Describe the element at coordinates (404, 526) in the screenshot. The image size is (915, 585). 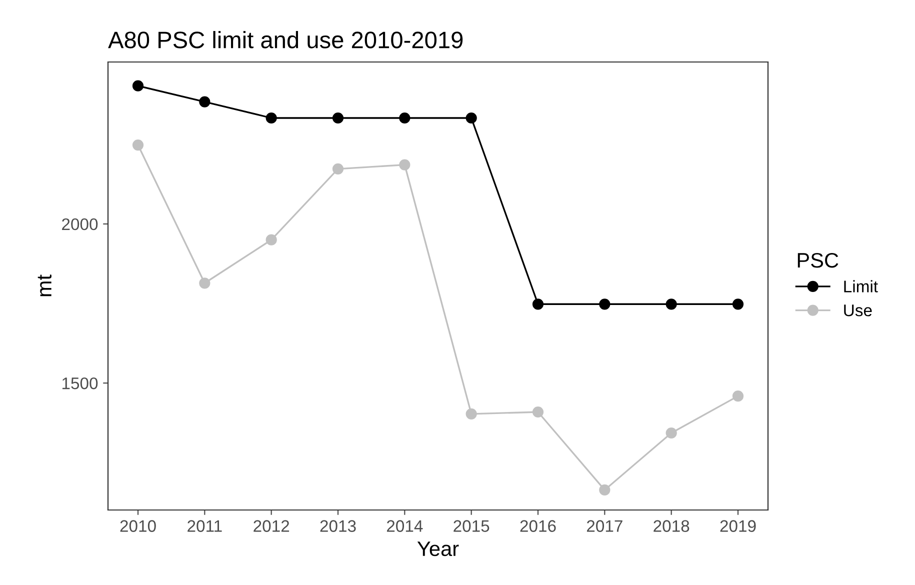
I see `x-tick-label: 2014` at that location.